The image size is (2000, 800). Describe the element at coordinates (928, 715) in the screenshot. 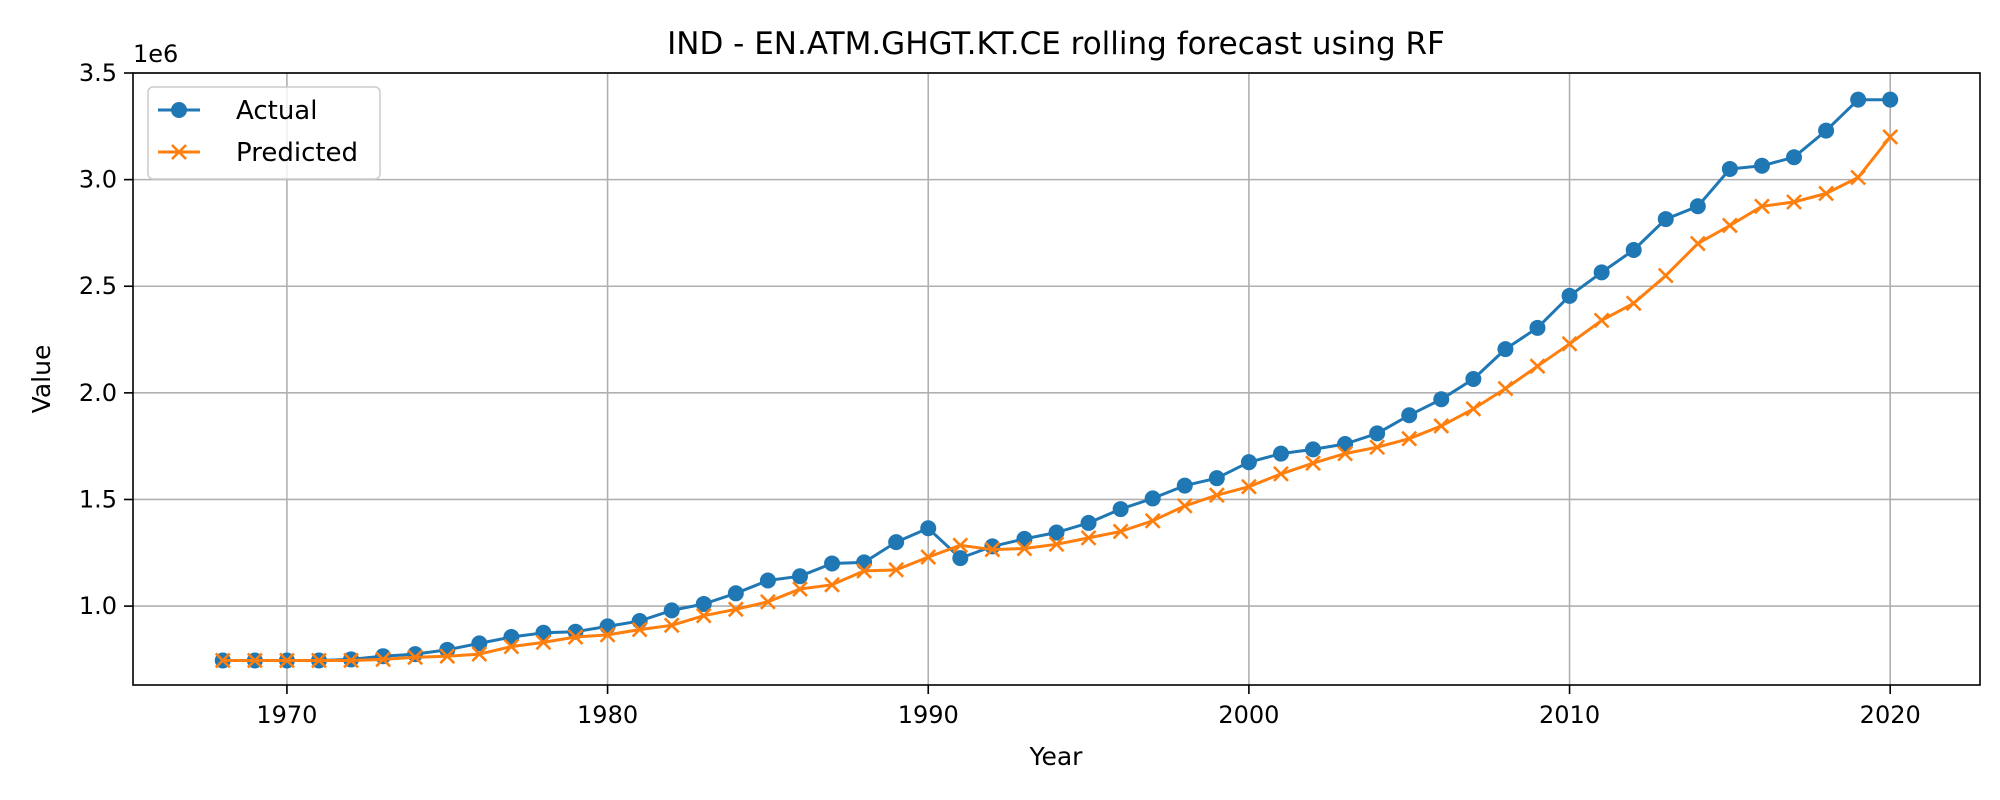

I see `x-tick-label: 1990` at that location.